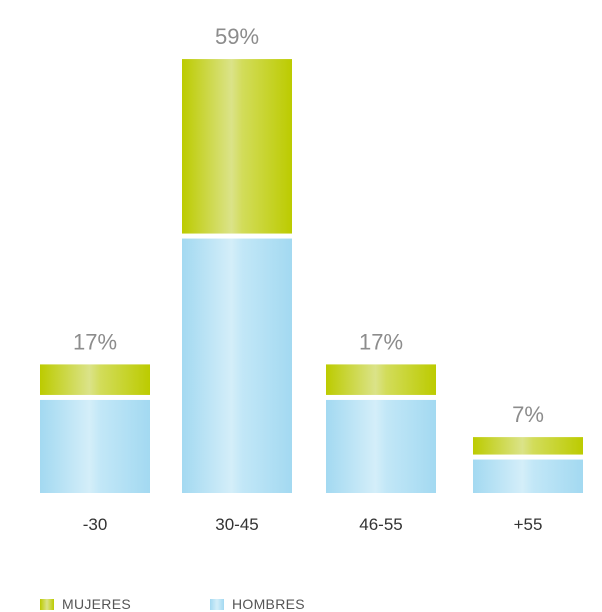  Describe the element at coordinates (237, 36) in the screenshot. I see `total-label-30-45: 59%` at that location.